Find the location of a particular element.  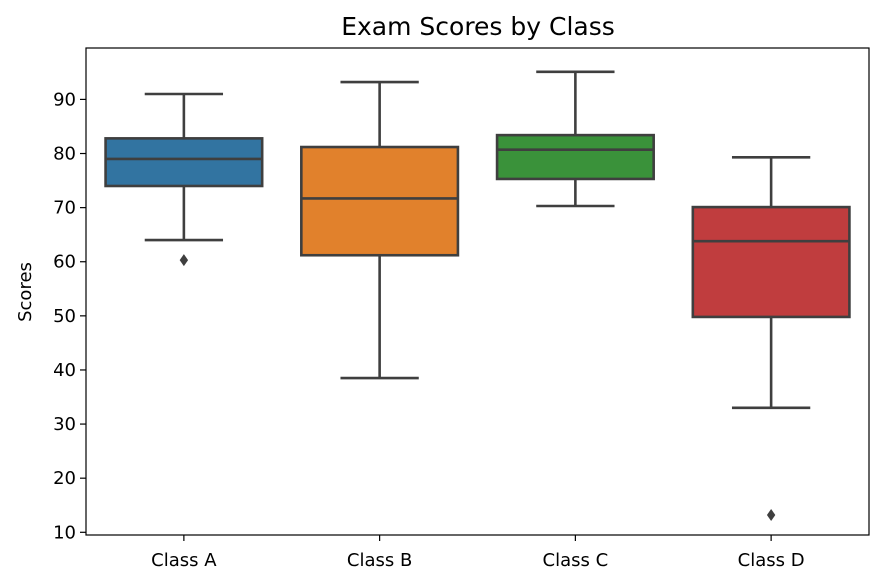

y-tick-label: 30 is located at coordinates (64, 424).